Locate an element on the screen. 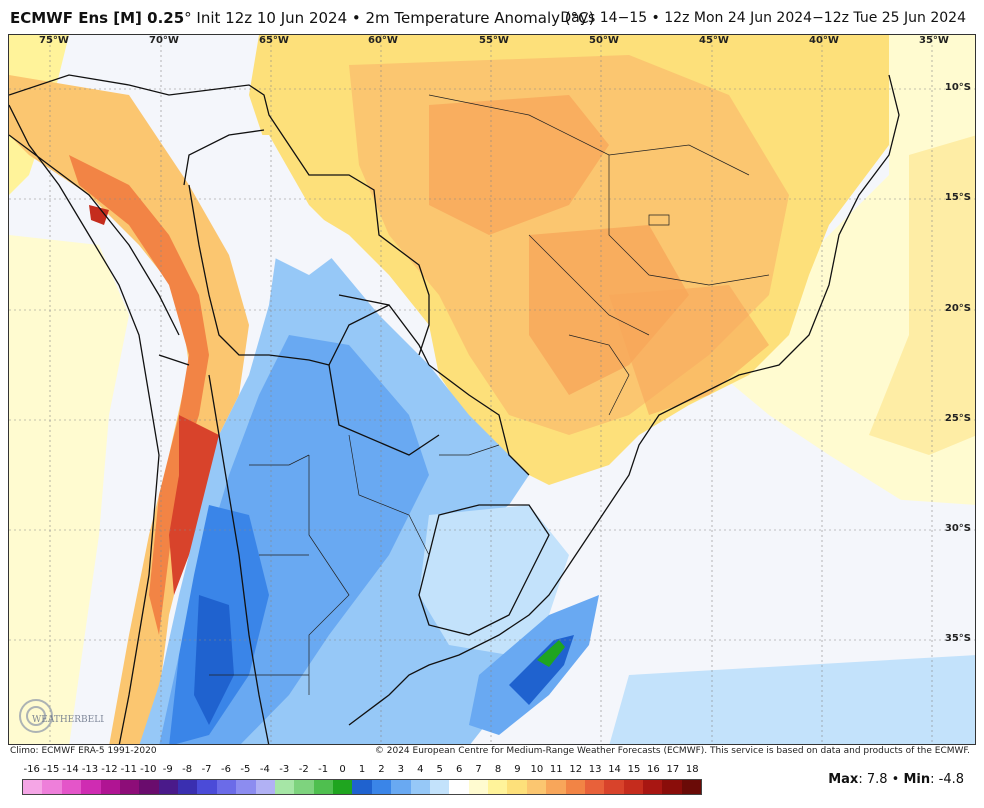  max-min-stats: Max: 7.8 • Min: -4.8 is located at coordinates (896, 779).